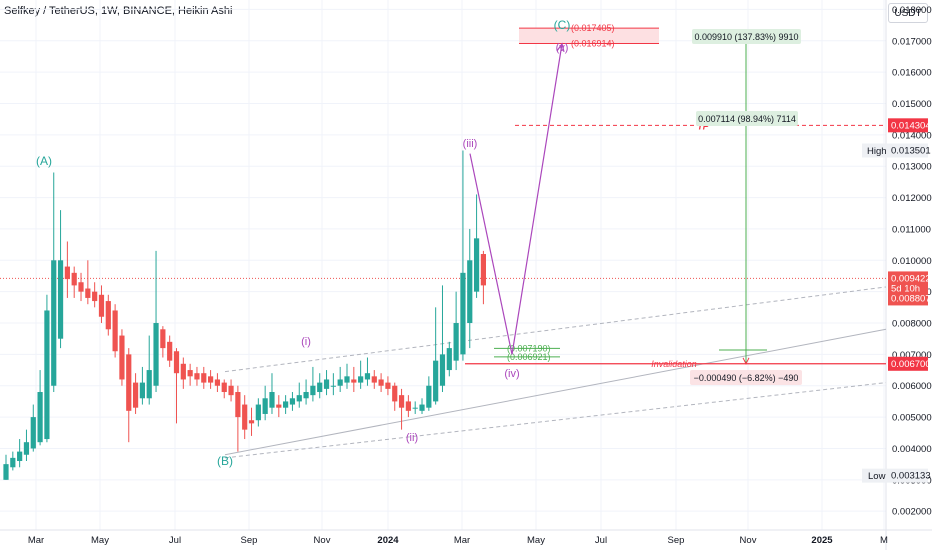 This screenshot has height=550, width=932. Describe the element at coordinates (674, 364) in the screenshot. I see `invalidation-label: Invalidation` at that location.